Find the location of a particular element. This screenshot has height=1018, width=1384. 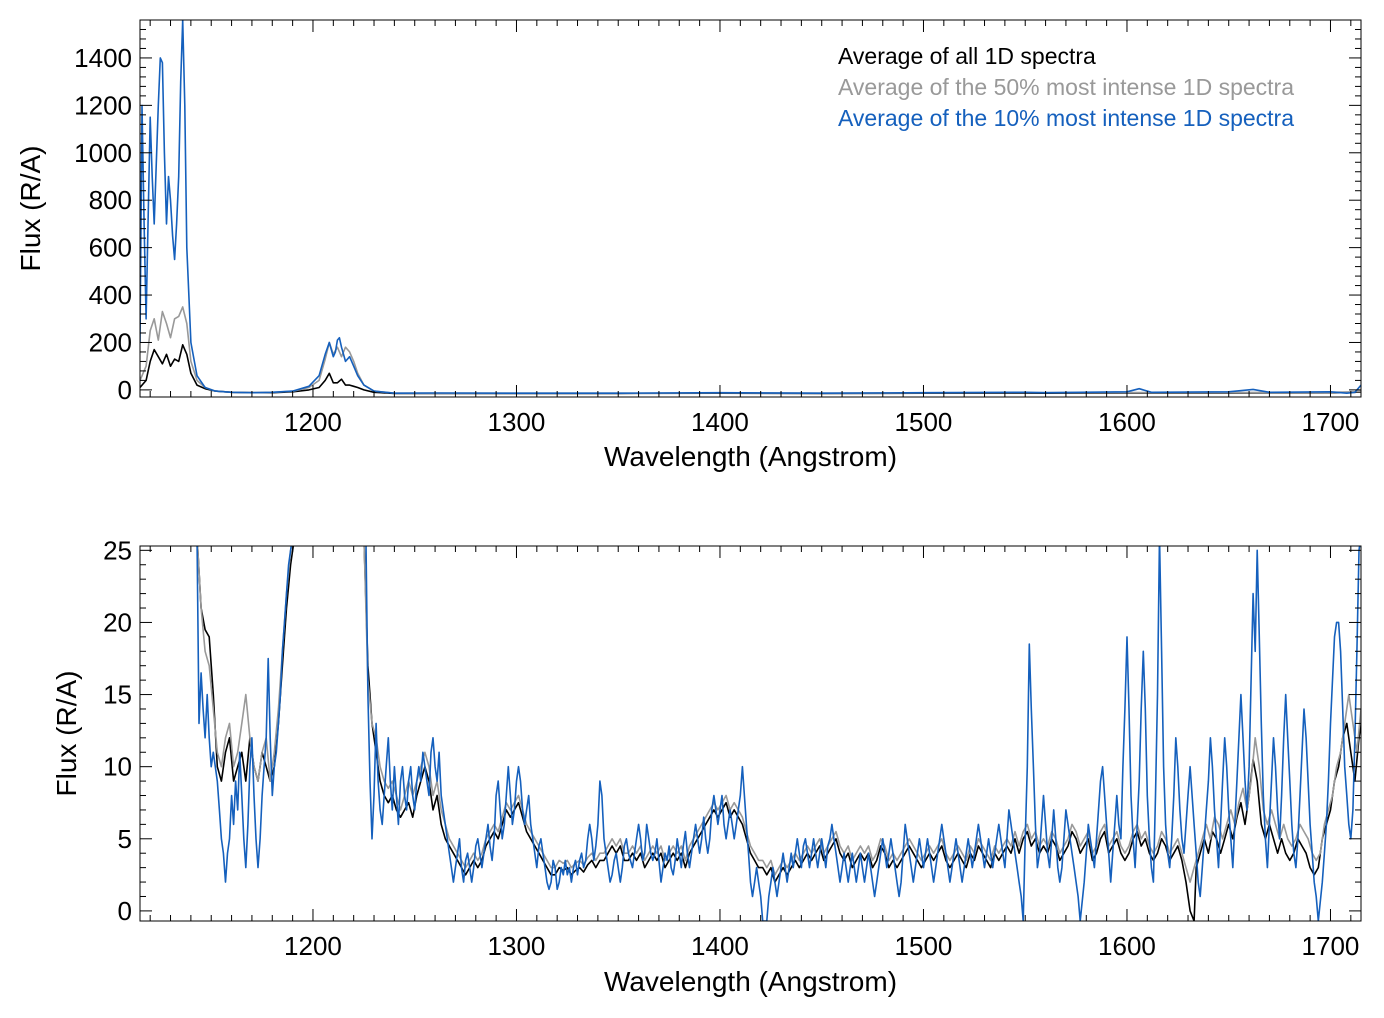

y-tick-label: 25 is located at coordinates (117, 550).